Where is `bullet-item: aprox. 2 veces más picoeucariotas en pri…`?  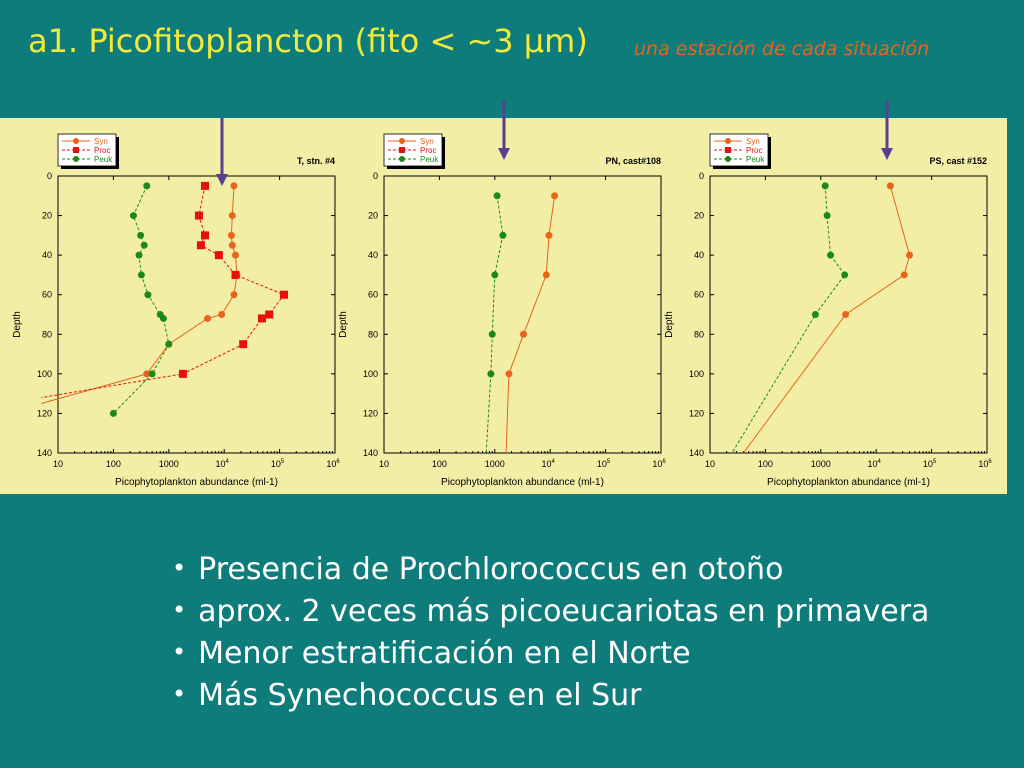
bullet-item: aprox. 2 veces más picoeucariotas en pri… is located at coordinates (550, 611).